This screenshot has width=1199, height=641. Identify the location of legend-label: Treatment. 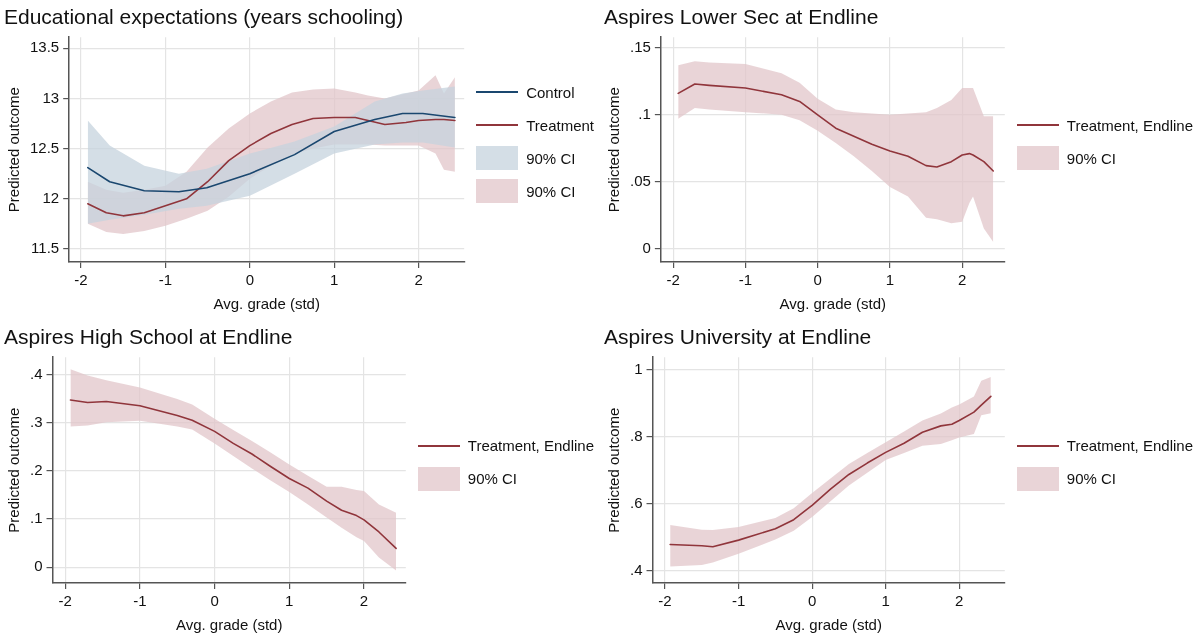
(560, 125).